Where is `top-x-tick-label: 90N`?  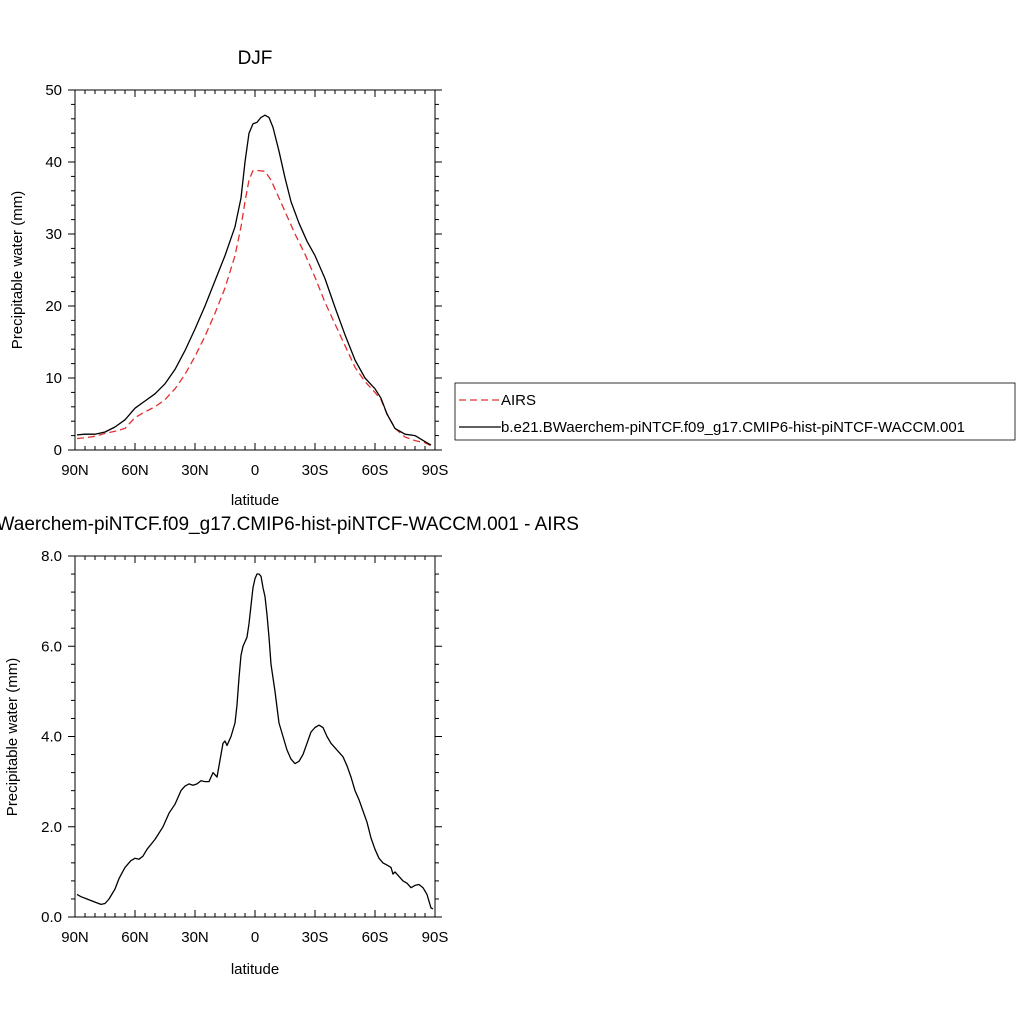
top-x-tick-label: 90N is located at coordinates (75, 470).